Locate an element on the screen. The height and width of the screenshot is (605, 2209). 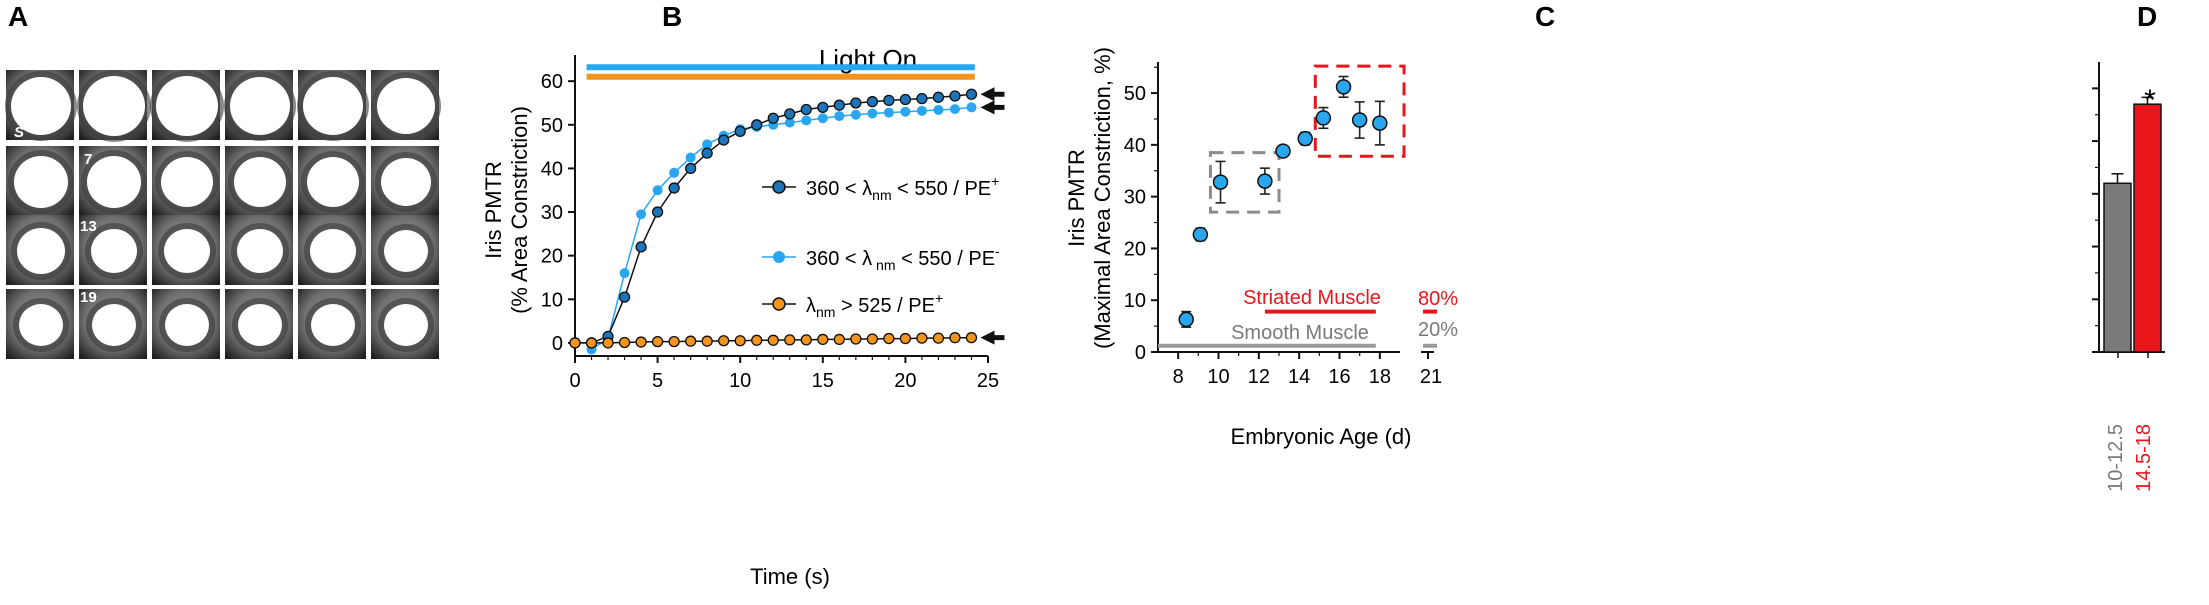
x-tick-label: 14 is located at coordinates (1299, 377).